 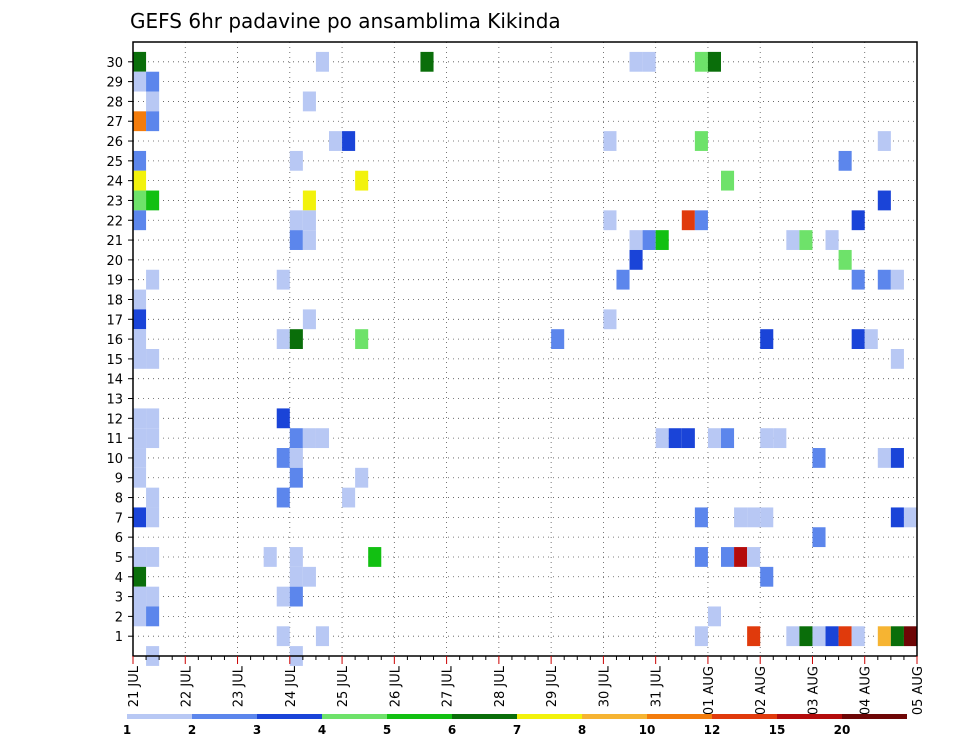 I want to click on x-tick-label: 04 AUG, so click(x=866, y=690).